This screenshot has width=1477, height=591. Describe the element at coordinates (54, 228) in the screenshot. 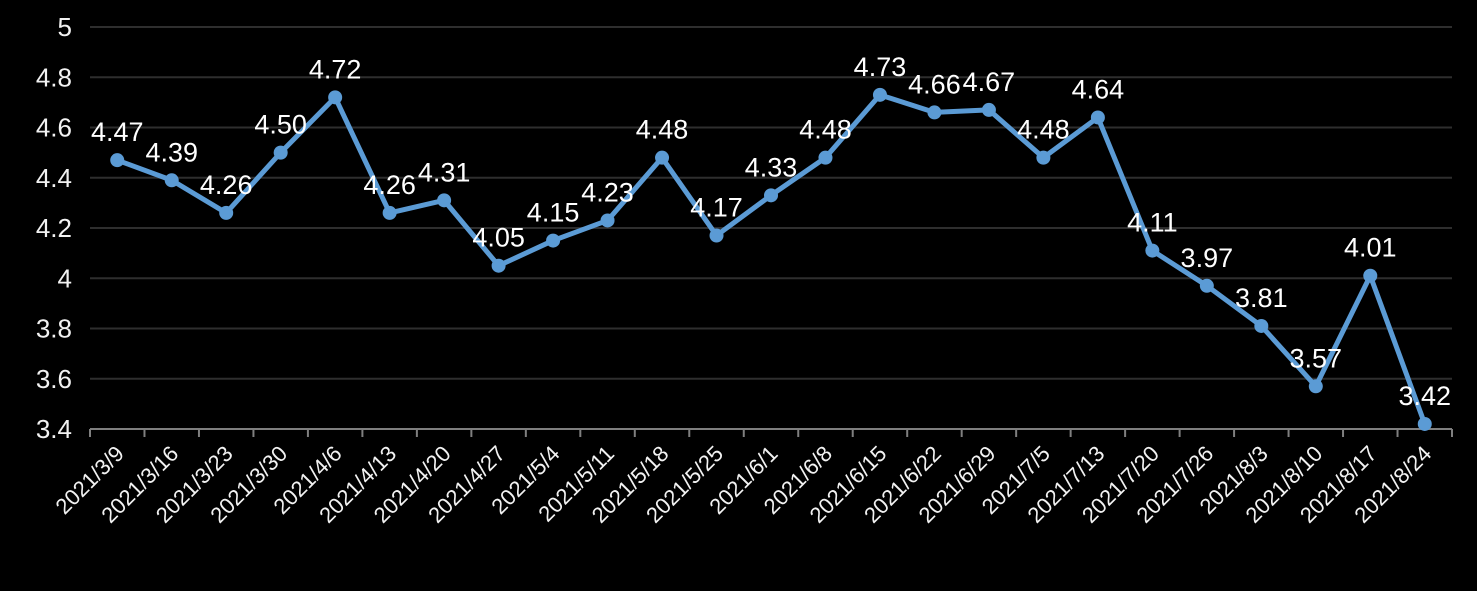

I see `y-tick-label: 4.2` at that location.